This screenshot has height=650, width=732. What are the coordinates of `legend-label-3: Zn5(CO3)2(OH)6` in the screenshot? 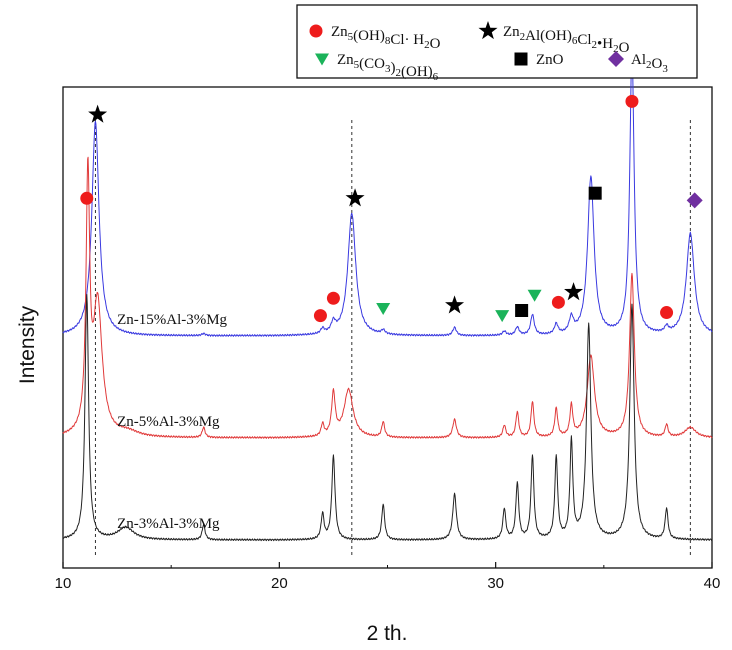 It's located at (388, 67).